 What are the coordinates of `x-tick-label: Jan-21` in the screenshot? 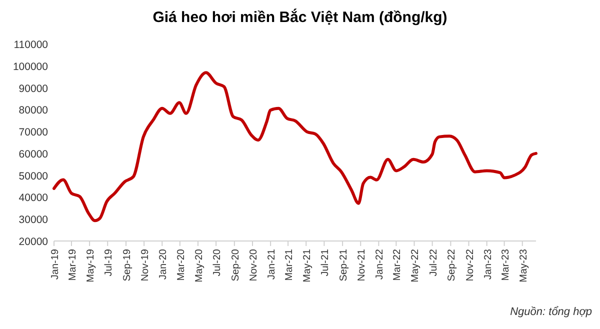 It's located at (272, 264).